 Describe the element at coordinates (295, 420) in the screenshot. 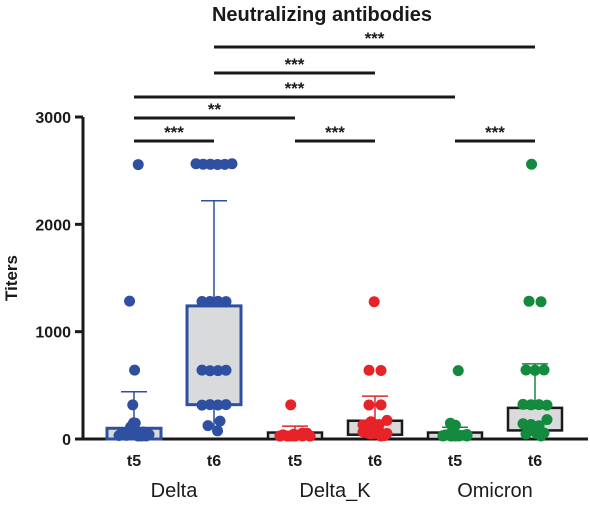

I see `box-delta-k-t5` at that location.